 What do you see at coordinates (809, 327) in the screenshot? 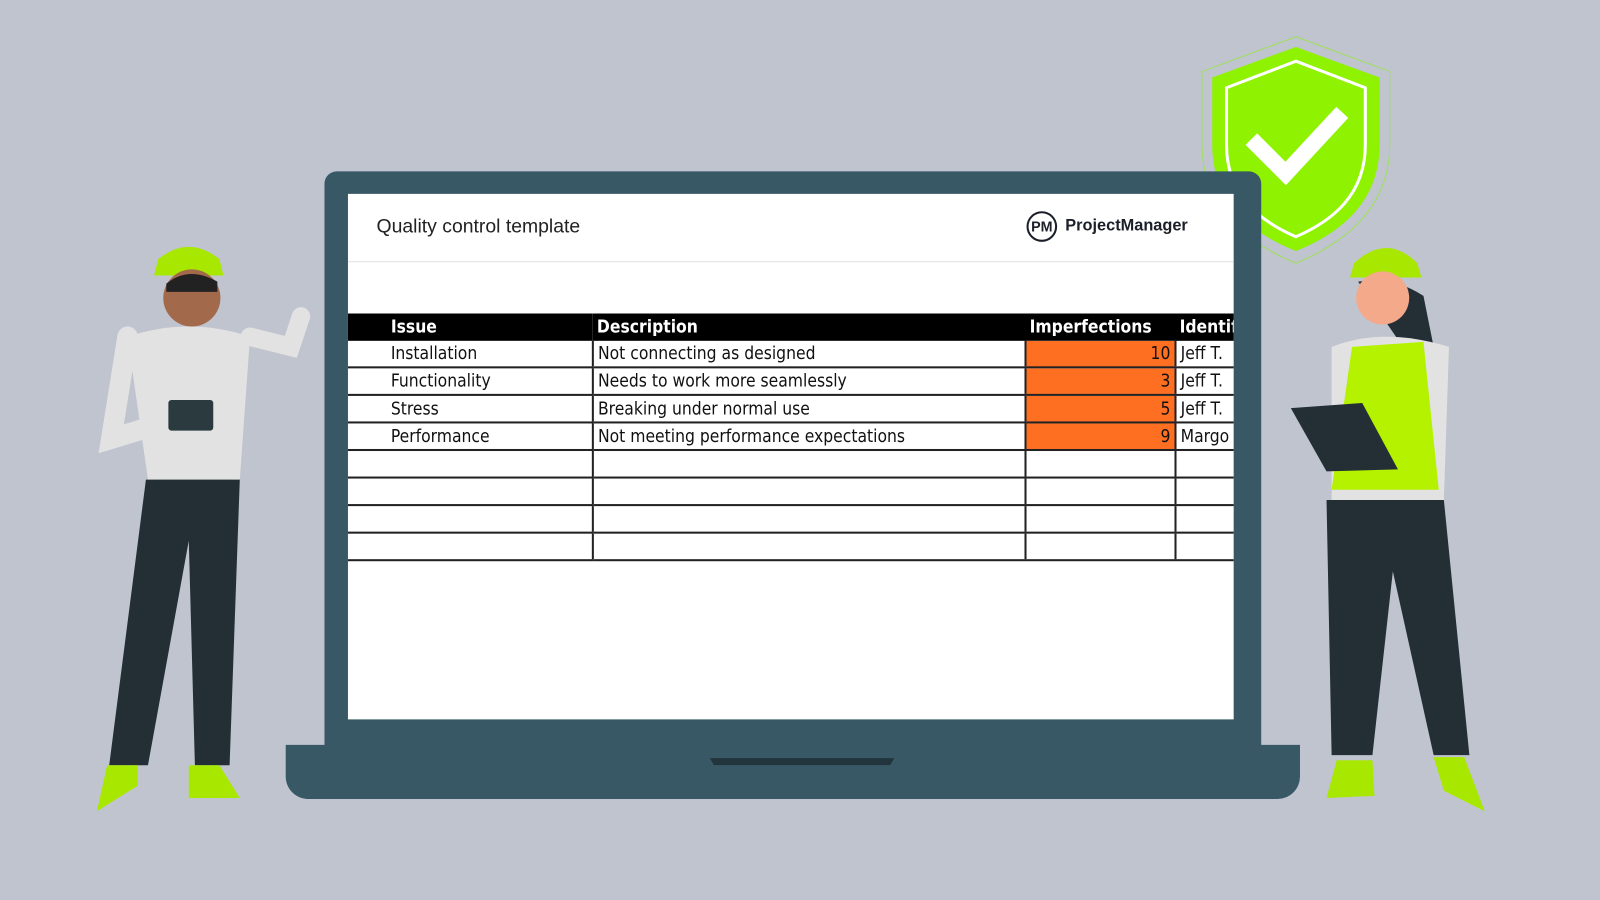
I see `column-header-description: Description` at bounding box center [809, 327].